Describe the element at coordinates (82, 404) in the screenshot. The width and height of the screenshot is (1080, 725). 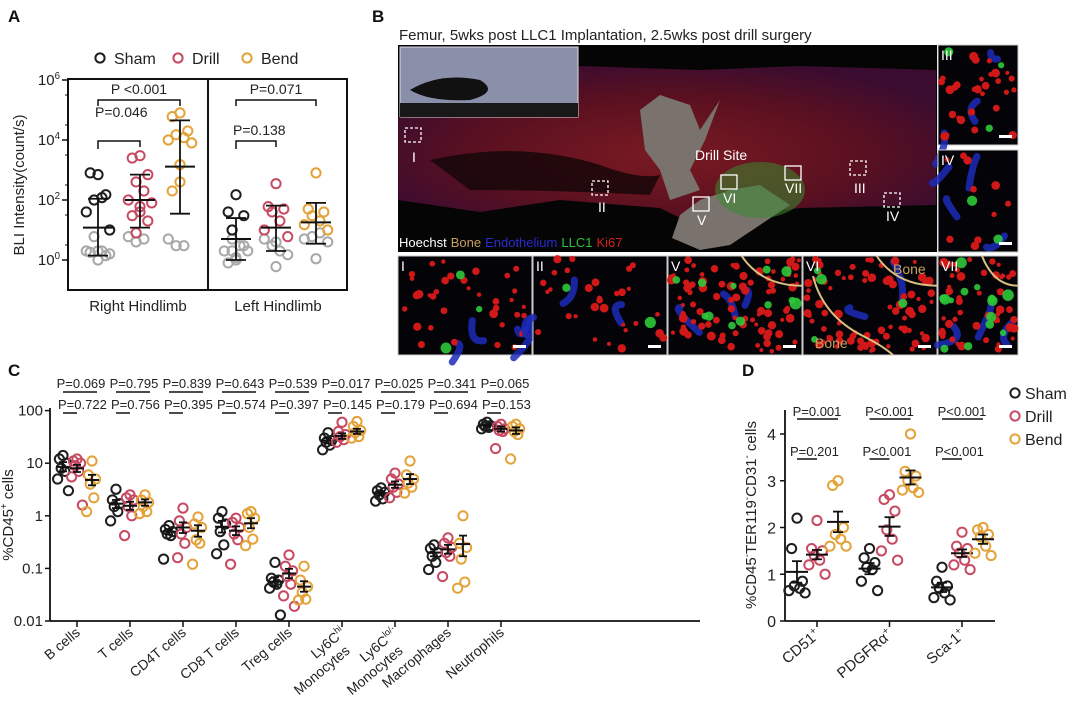
I see `p-value-label-drill: P=0.722` at that location.